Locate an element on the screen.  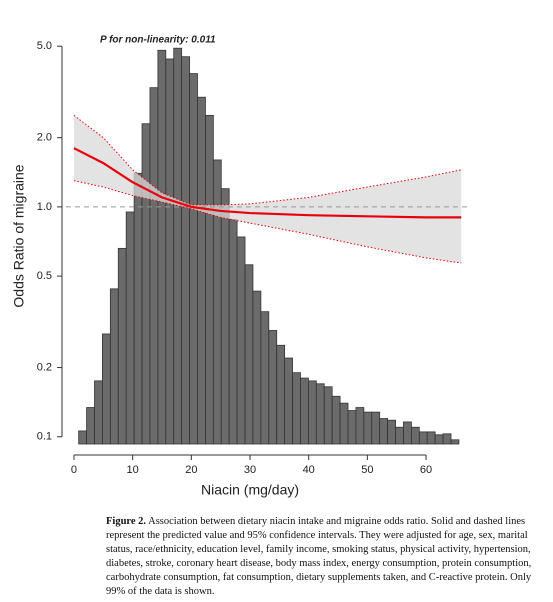
ci-lower is located at coordinates (267, 222).